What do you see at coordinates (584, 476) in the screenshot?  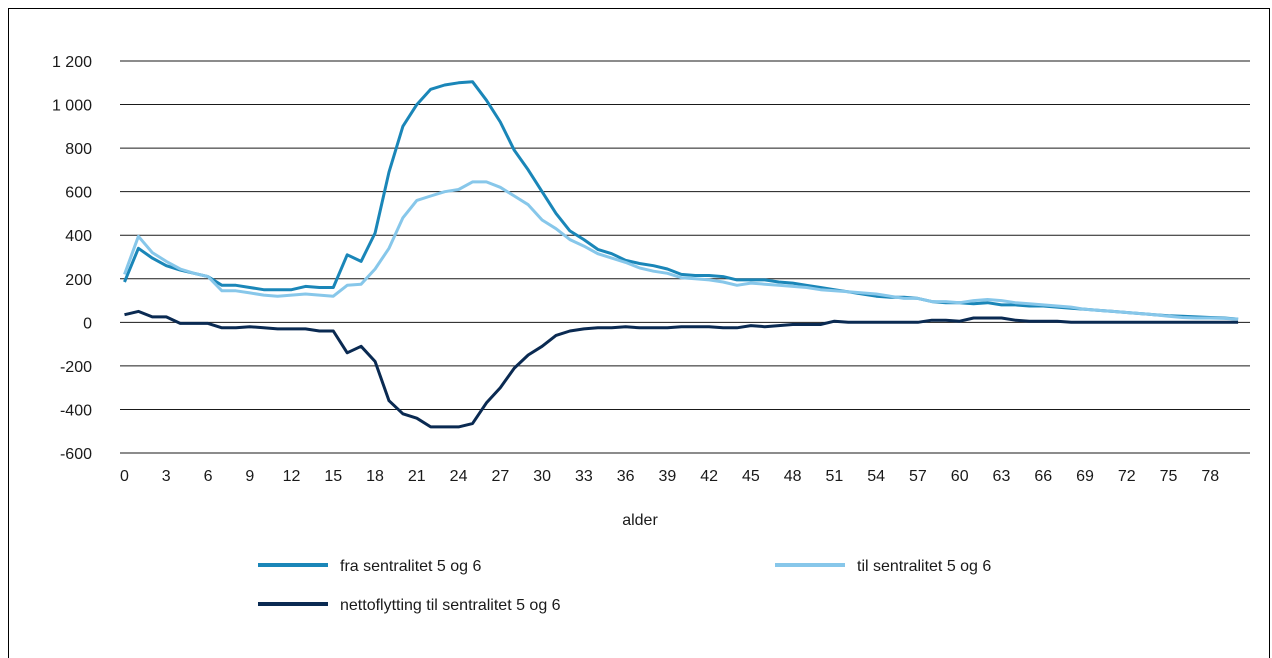 I see `x-tick-label: 33` at bounding box center [584, 476].